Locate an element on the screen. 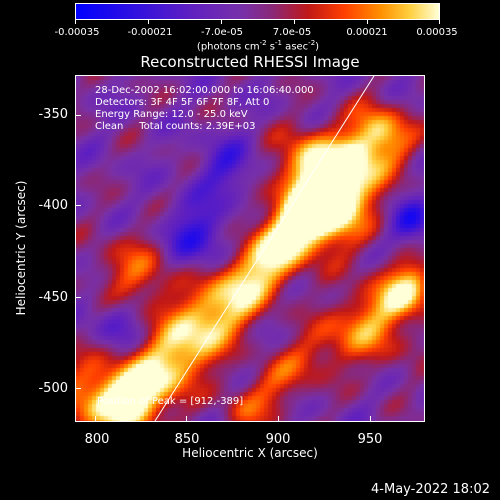 This screenshot has width=500, height=500. x-axis-label: Heliocentric X (arcsec) is located at coordinates (250, 453).